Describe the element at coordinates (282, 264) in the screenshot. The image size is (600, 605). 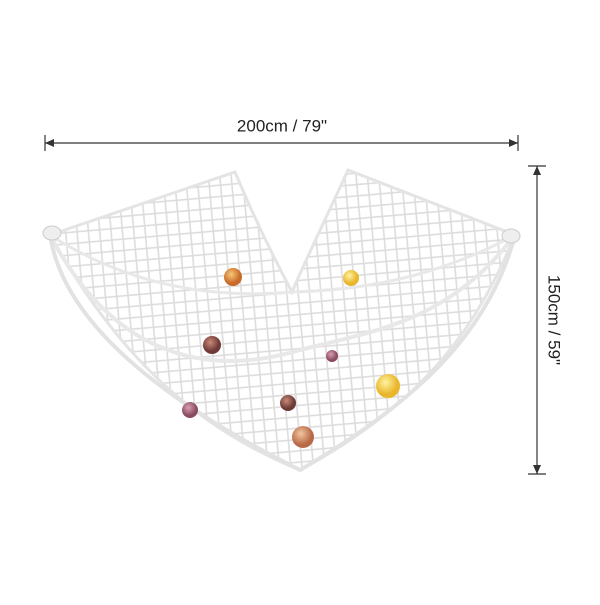
I see `net-rope` at that location.